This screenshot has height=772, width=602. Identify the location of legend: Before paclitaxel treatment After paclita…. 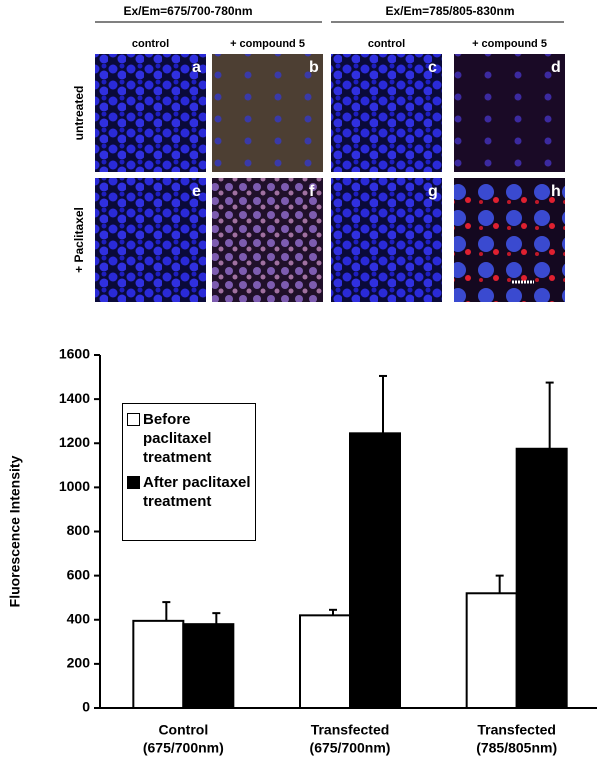
(189, 472).